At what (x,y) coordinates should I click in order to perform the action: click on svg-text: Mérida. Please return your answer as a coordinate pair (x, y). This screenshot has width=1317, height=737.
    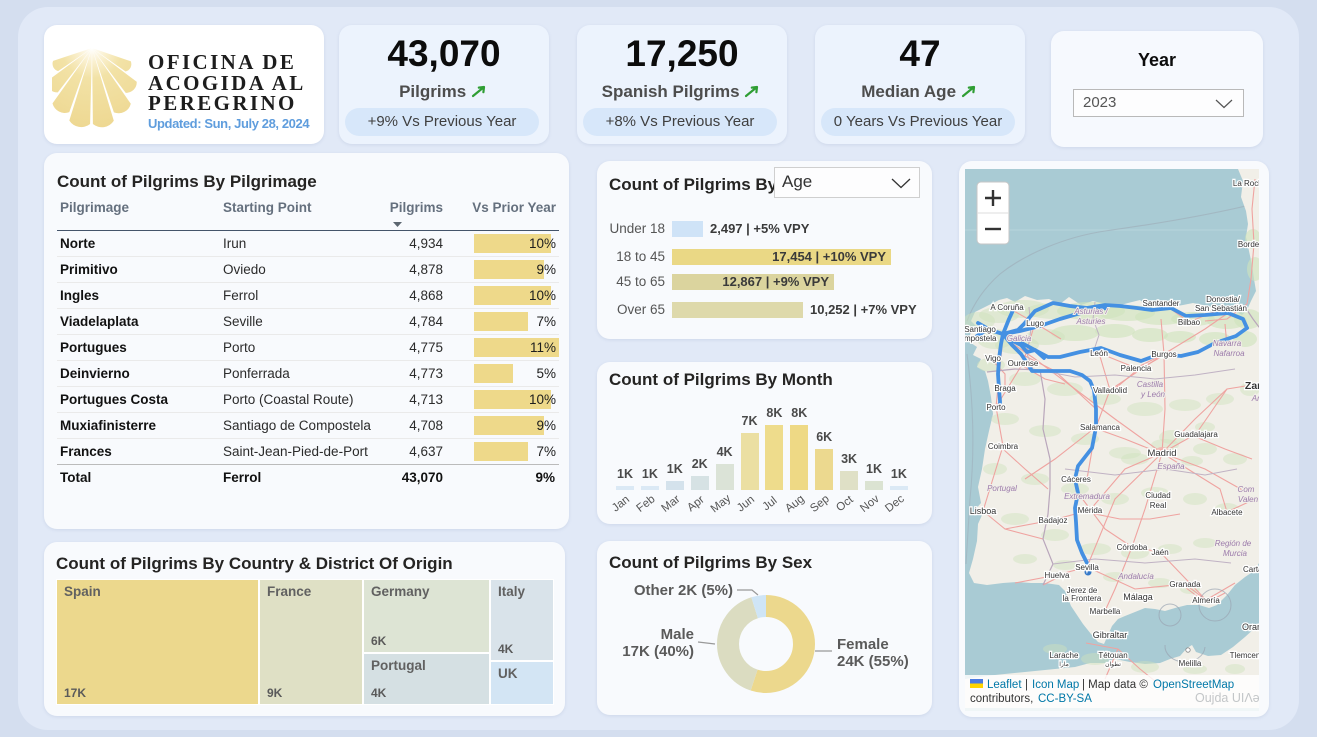
    Looking at the image, I should click on (1090, 510).